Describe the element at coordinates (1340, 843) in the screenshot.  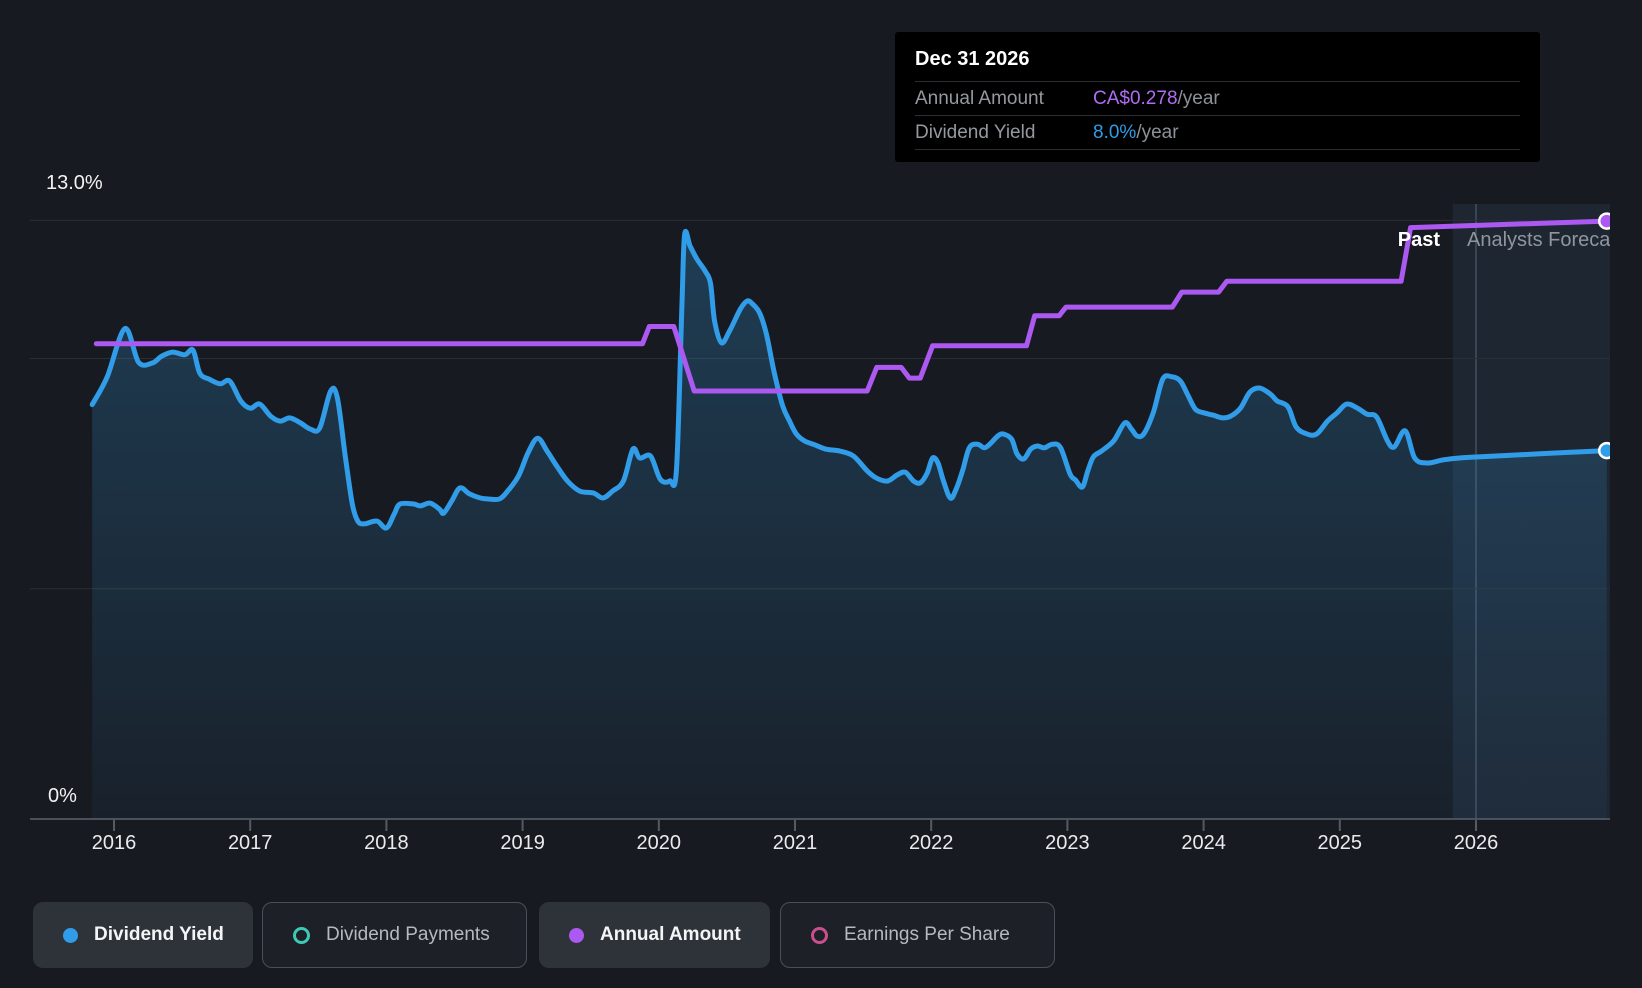
I see `x-axis-year-label: 2025` at that location.